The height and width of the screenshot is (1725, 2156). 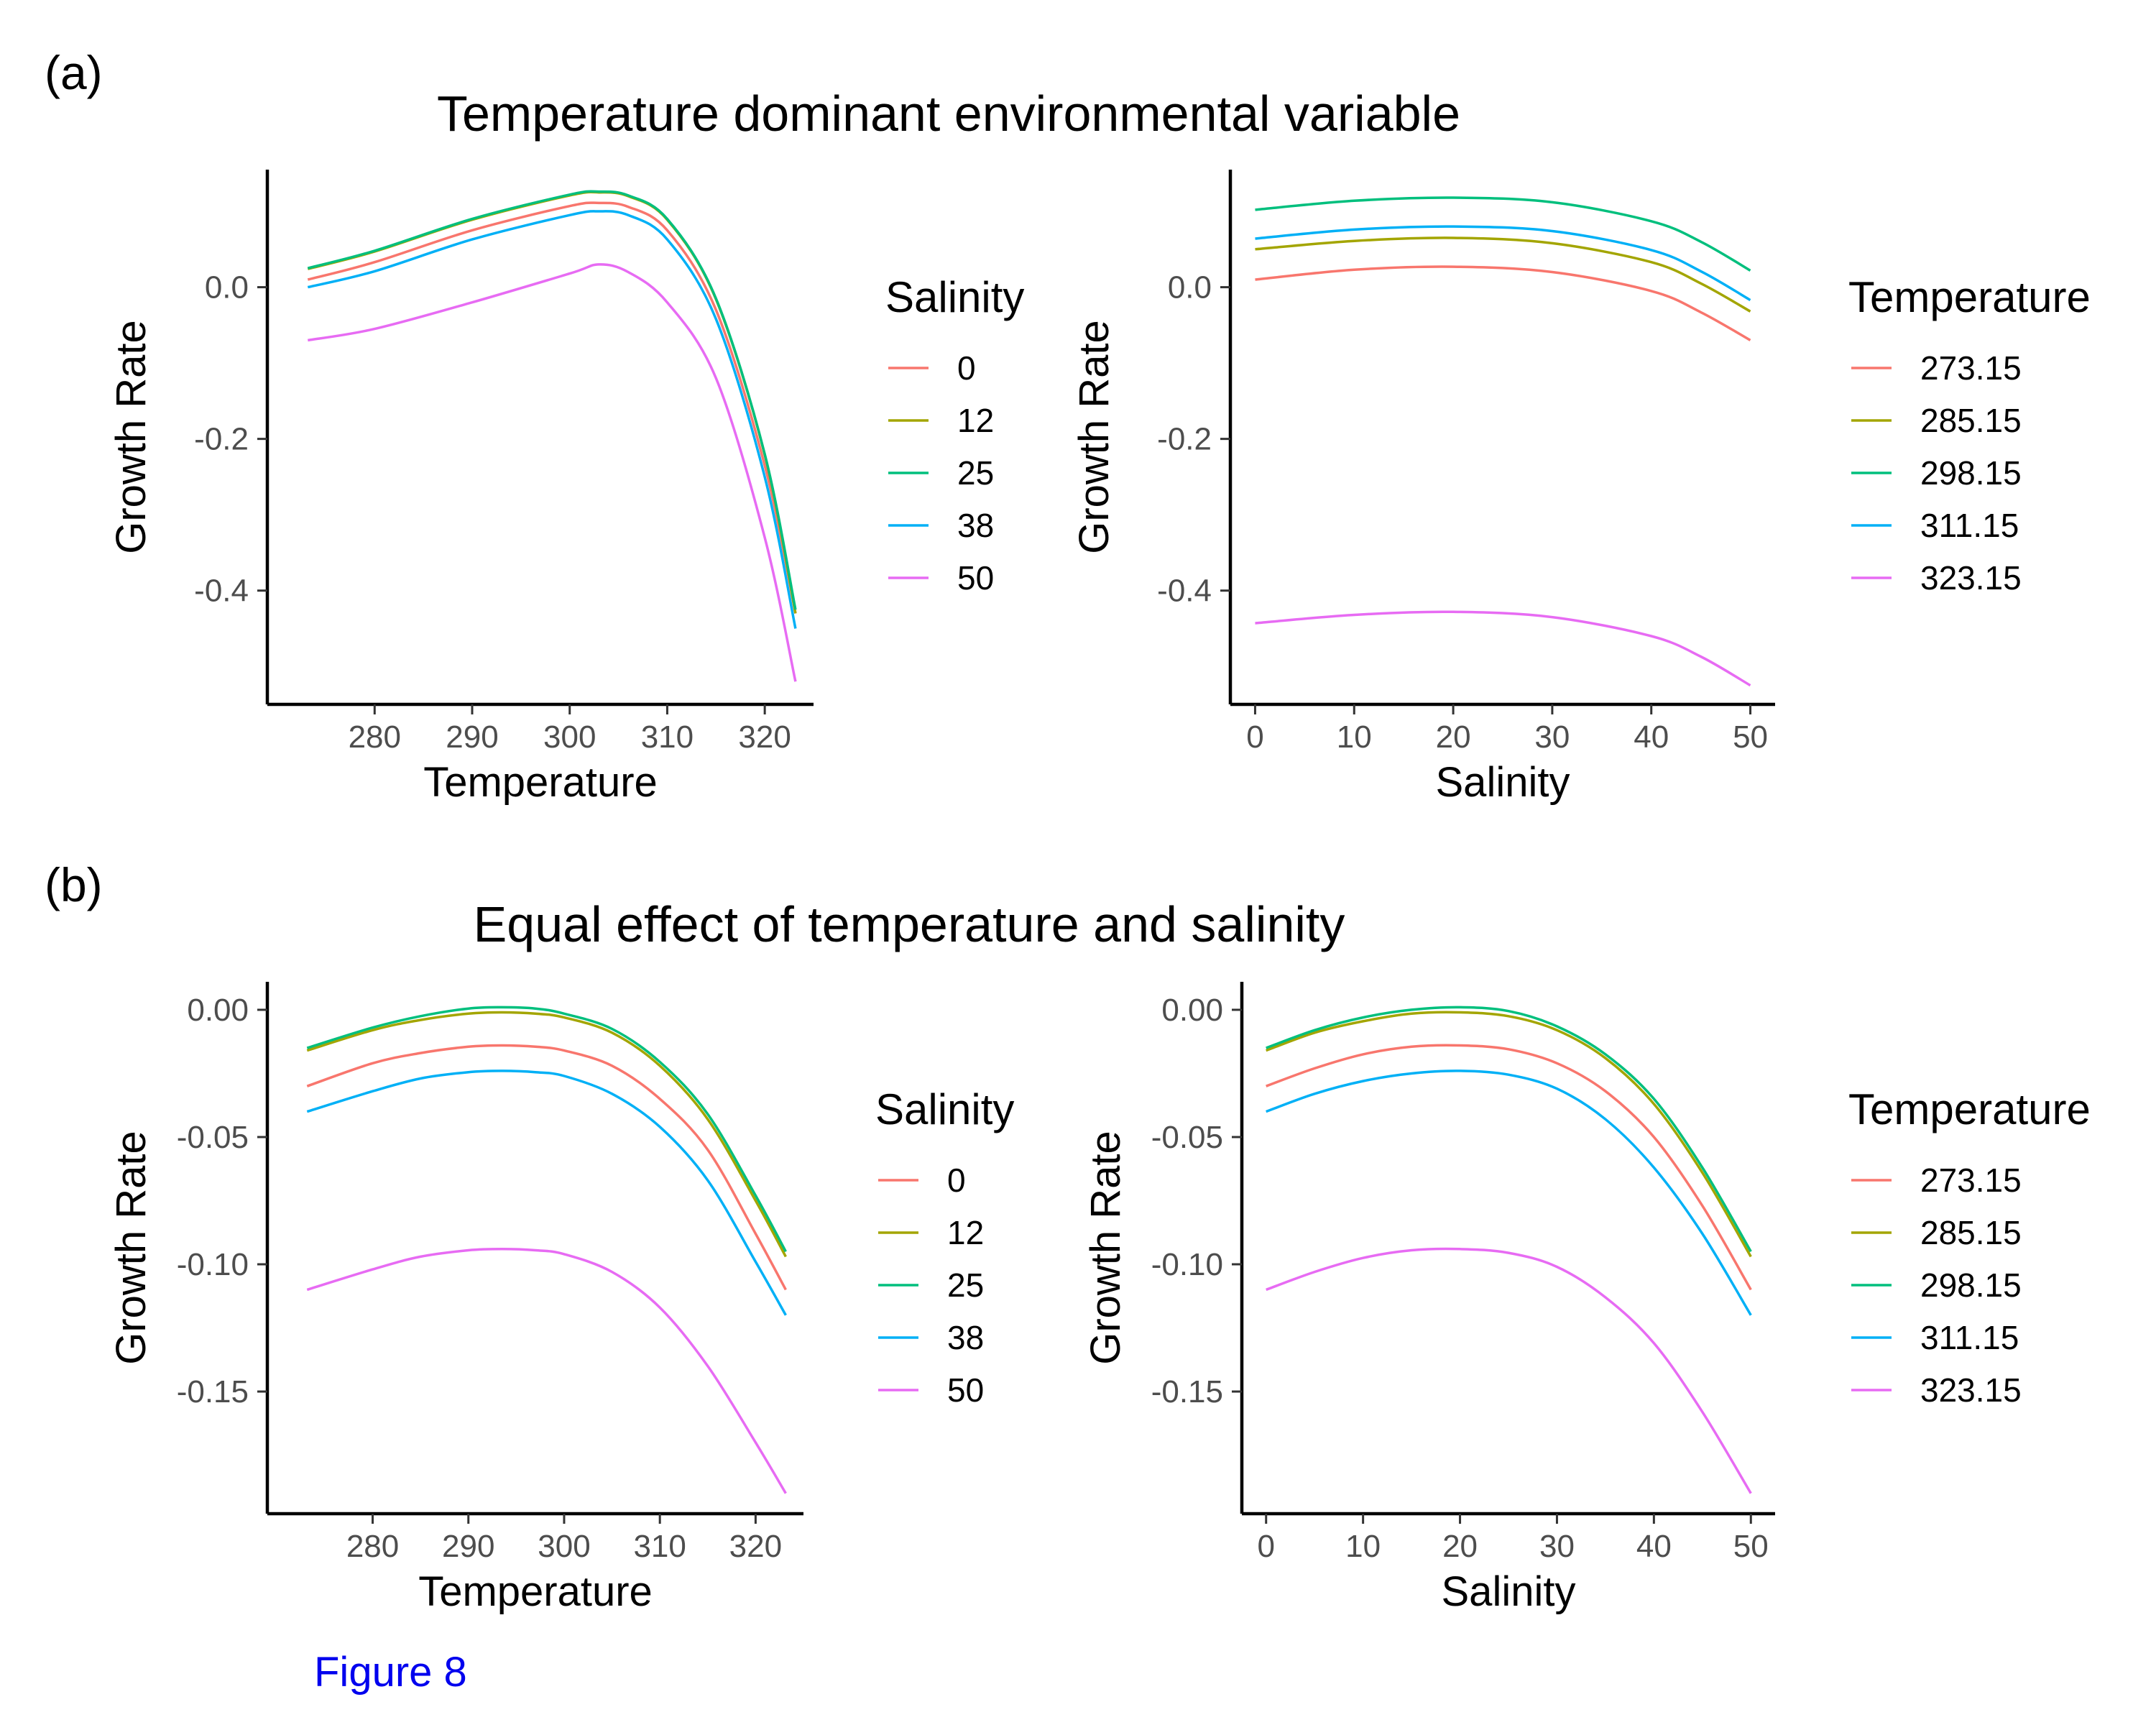 What do you see at coordinates (390, 1672) in the screenshot?
I see `figure-caption: Figure 8` at bounding box center [390, 1672].